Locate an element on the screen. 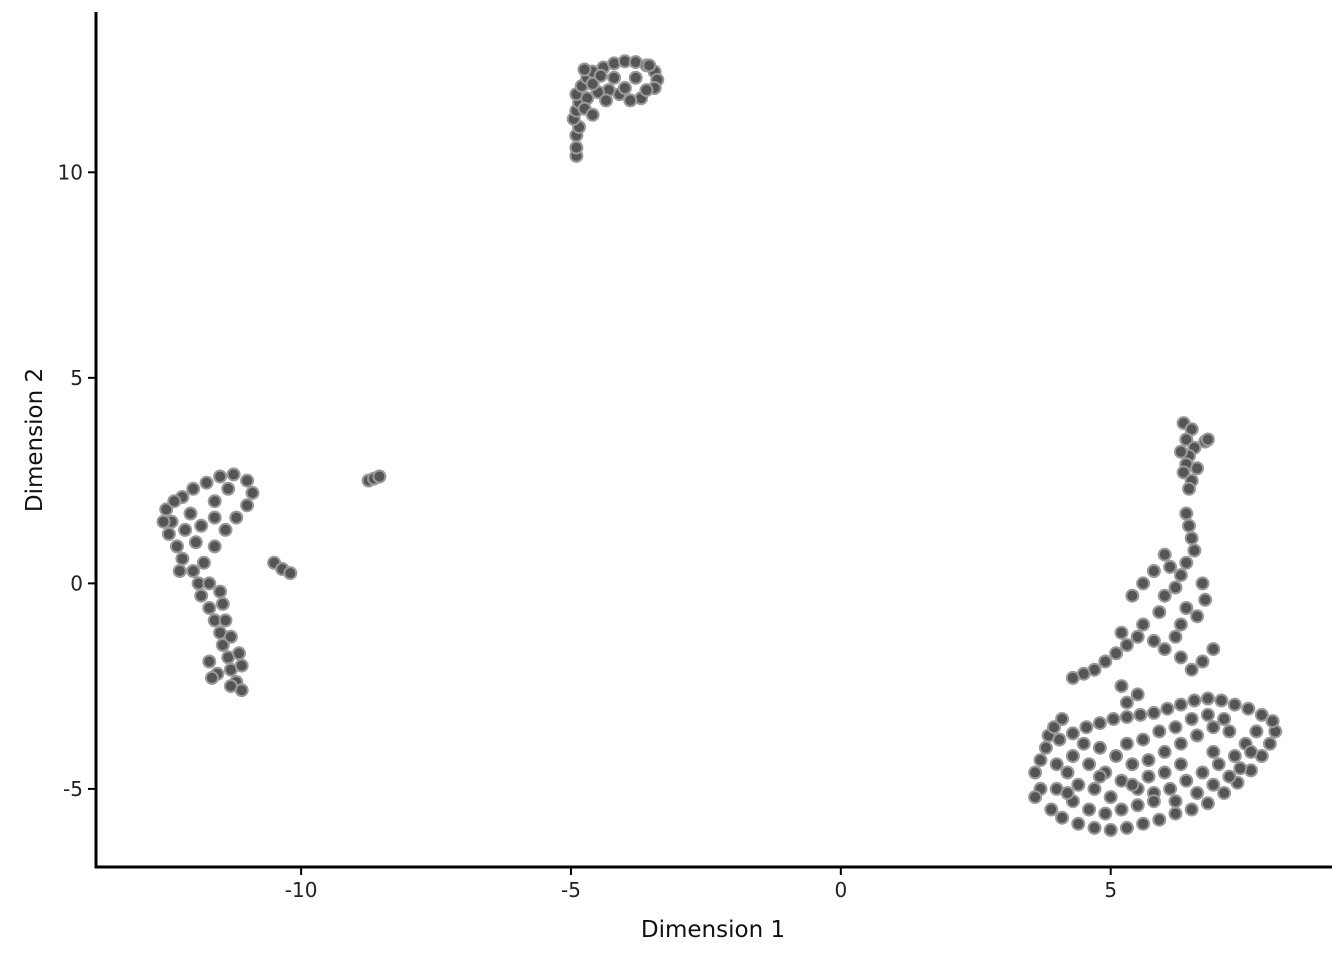 Image resolution: width=1344 pixels, height=960 pixels. y-tick-label: 0 is located at coordinates (76, 583).